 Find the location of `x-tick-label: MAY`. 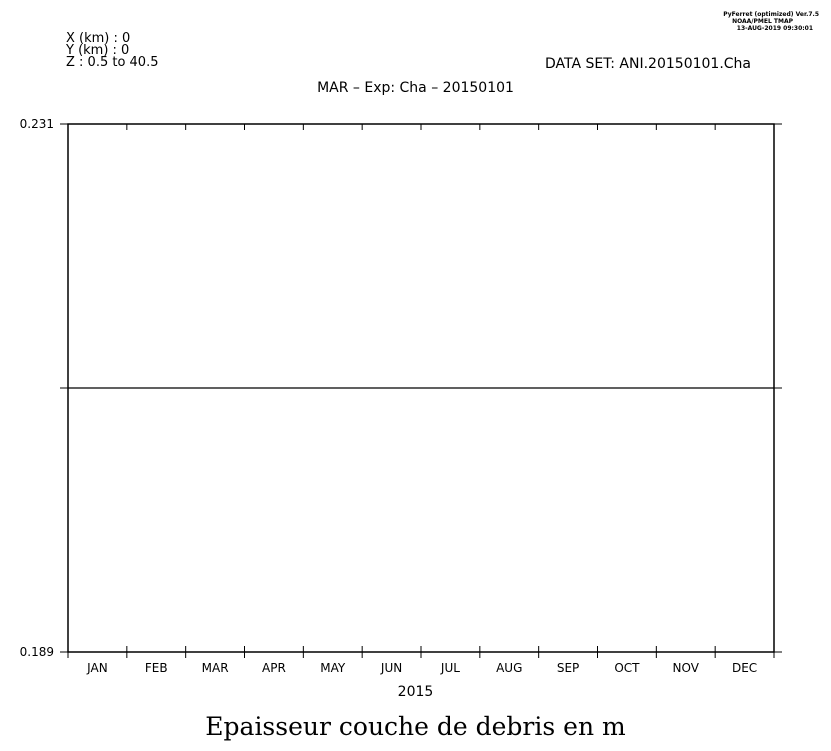

x-tick-label: MAY is located at coordinates (333, 668).